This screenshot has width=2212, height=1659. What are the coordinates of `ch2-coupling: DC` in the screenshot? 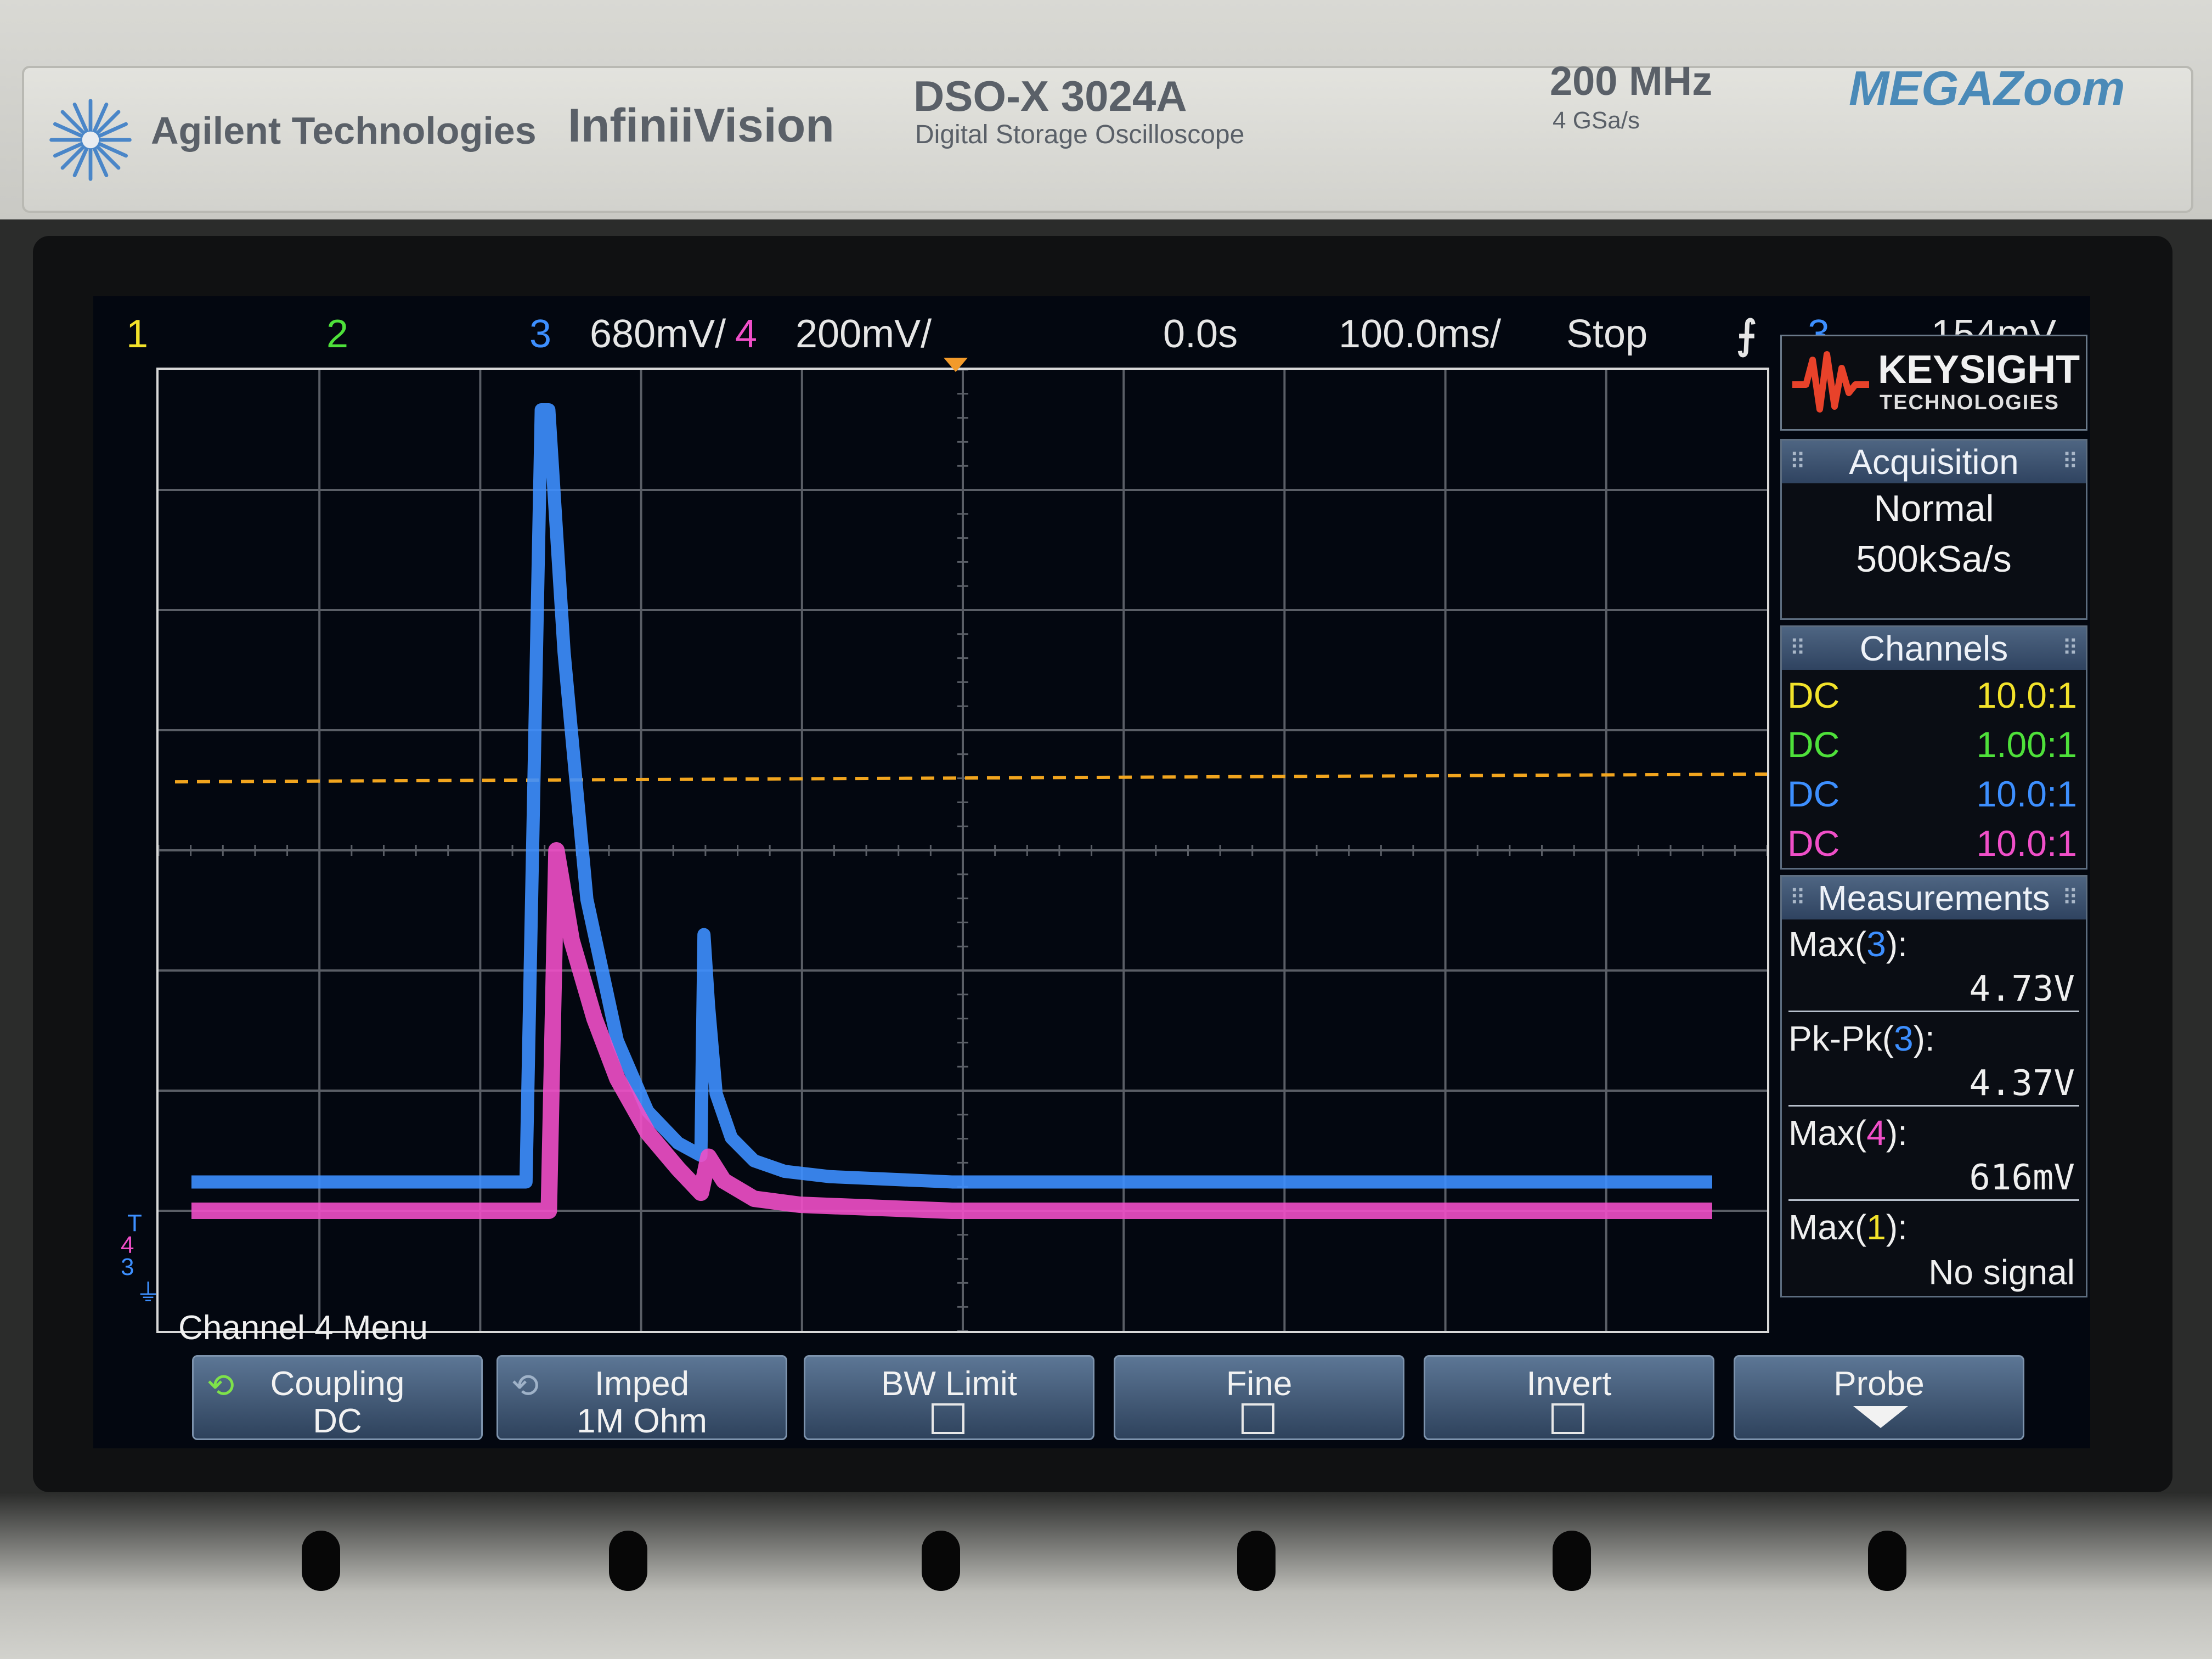 It's located at (1813, 744).